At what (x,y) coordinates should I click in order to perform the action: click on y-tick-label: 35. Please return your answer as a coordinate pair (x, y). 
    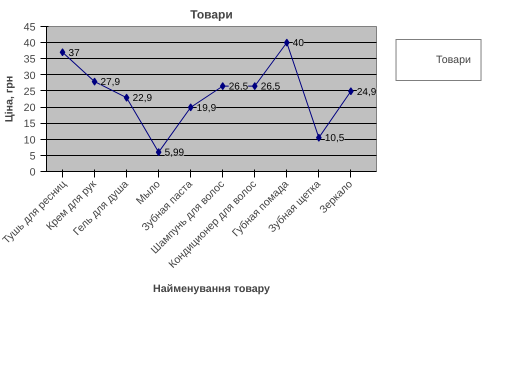
    Looking at the image, I should click on (30, 60).